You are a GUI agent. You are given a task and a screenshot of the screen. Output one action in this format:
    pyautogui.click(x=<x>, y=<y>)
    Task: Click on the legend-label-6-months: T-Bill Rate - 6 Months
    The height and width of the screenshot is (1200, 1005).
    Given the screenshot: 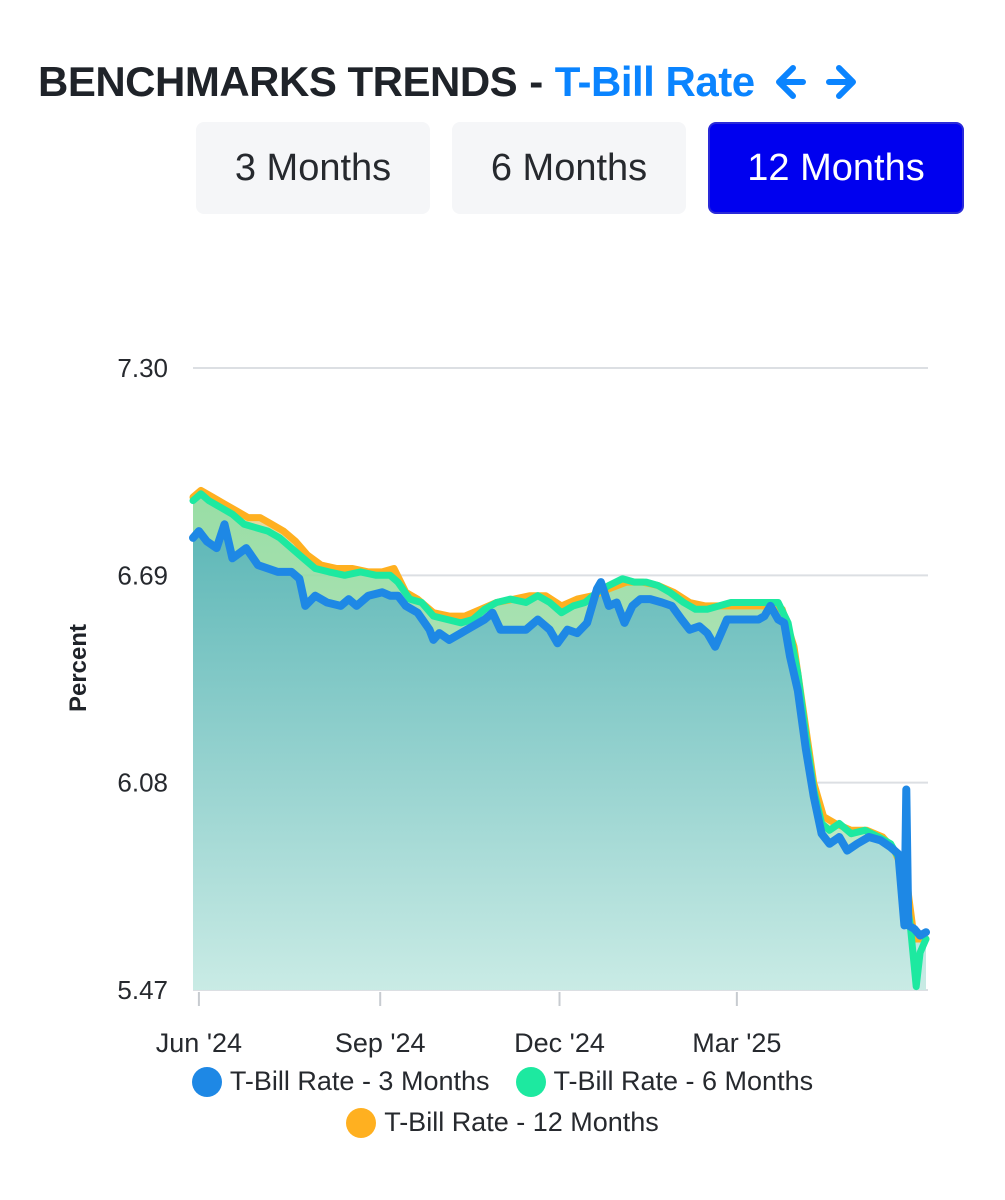 What is the action you would take?
    pyautogui.click(x=683, y=1081)
    